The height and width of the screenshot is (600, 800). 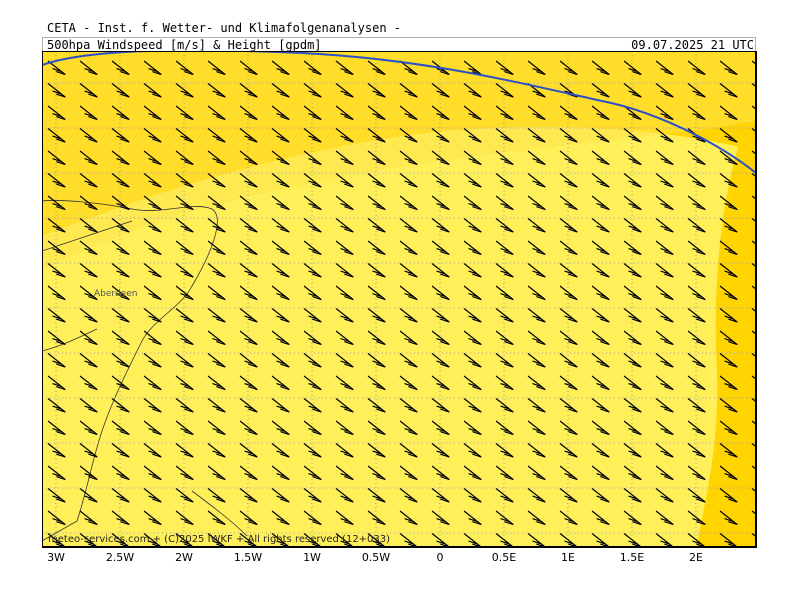 What do you see at coordinates (568, 557) in the screenshot?
I see `longitude-label: 1E` at bounding box center [568, 557].